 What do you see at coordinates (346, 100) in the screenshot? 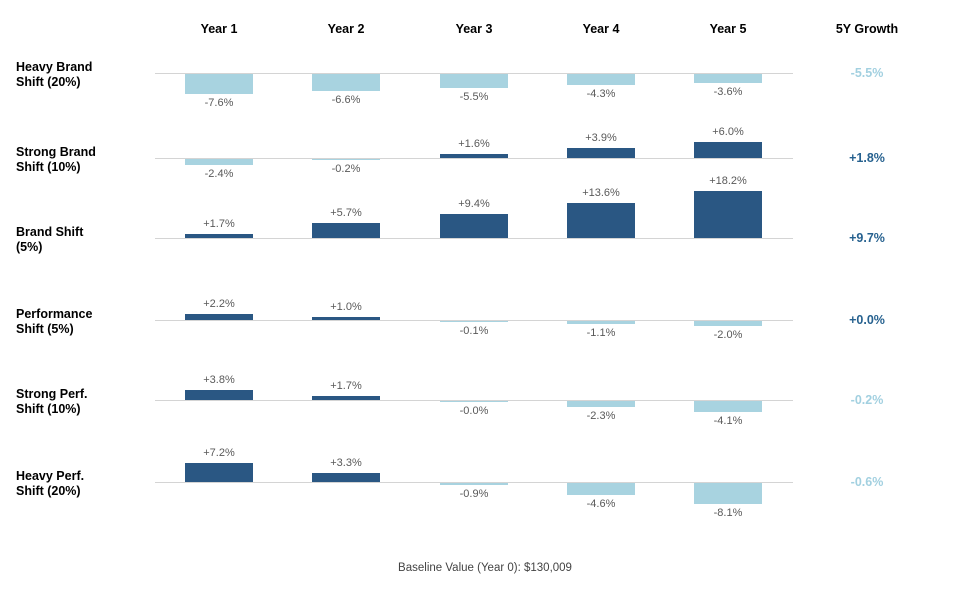
I see `bar-value-label: -6.6%` at bounding box center [346, 100].